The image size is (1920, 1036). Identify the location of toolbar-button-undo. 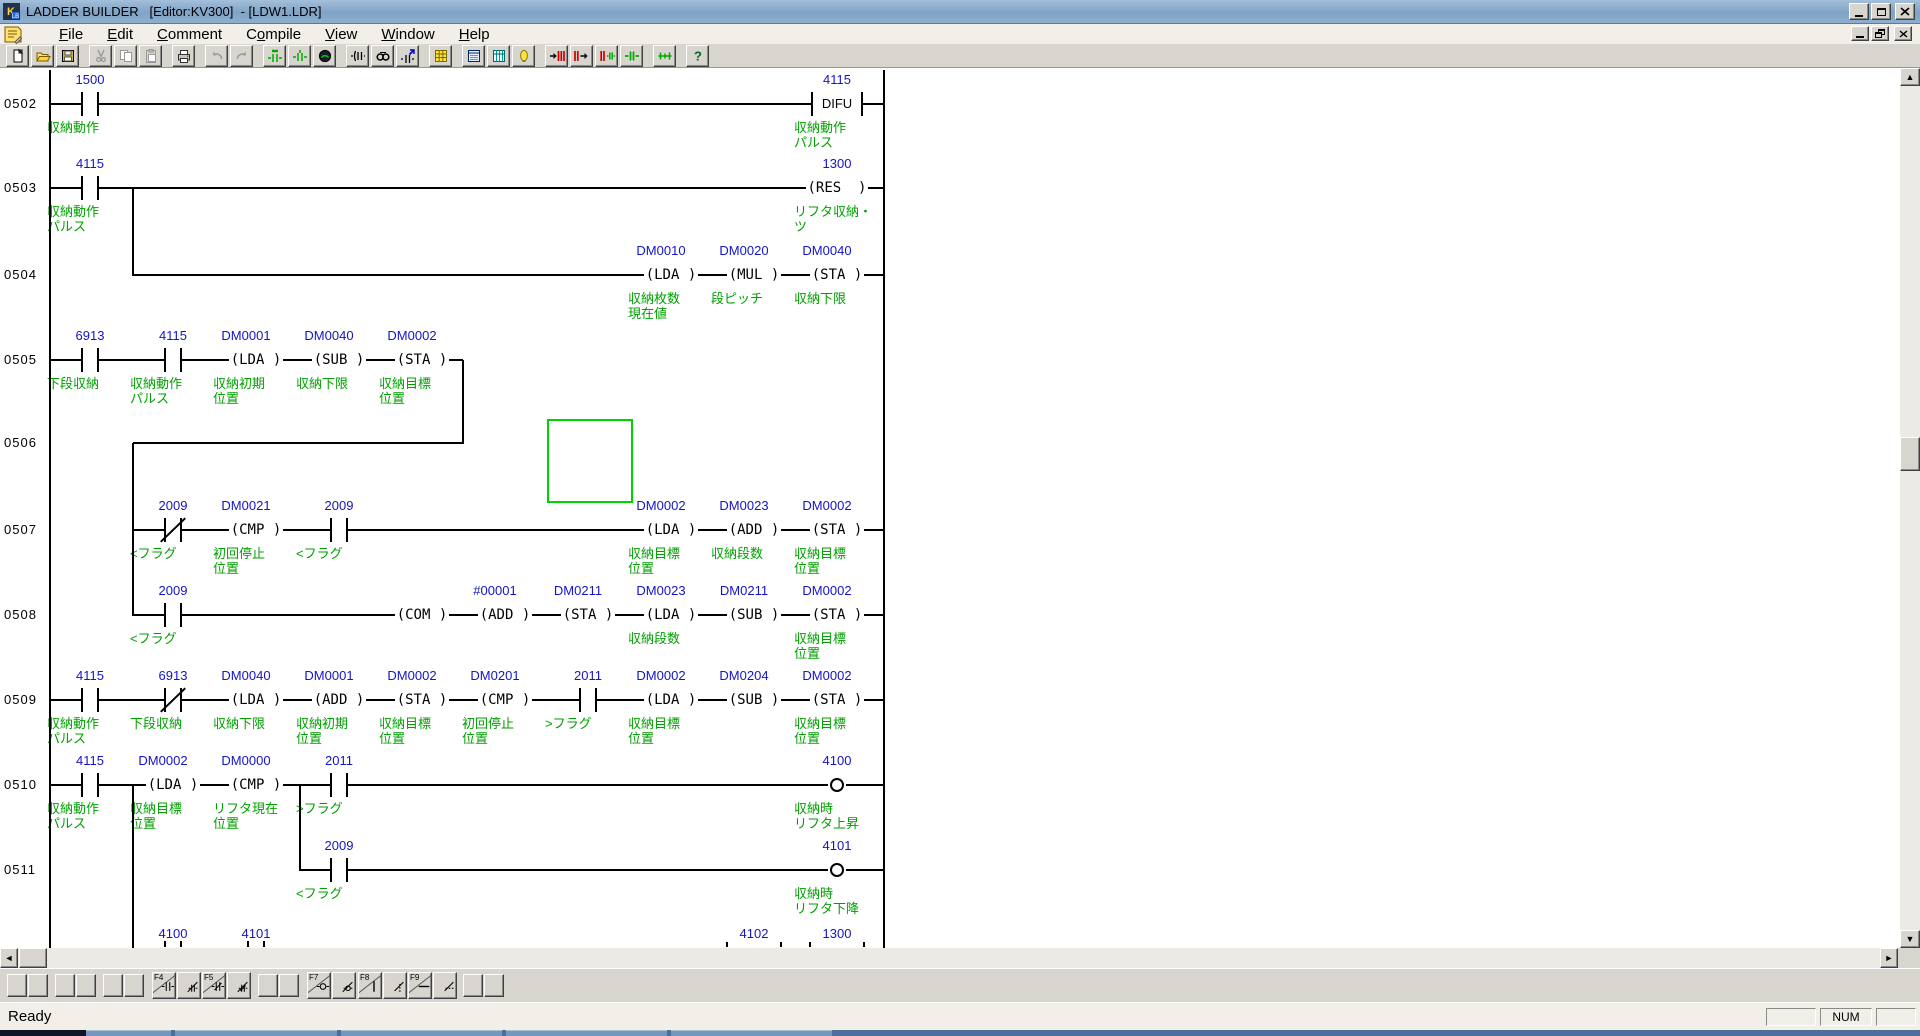
(216, 56).